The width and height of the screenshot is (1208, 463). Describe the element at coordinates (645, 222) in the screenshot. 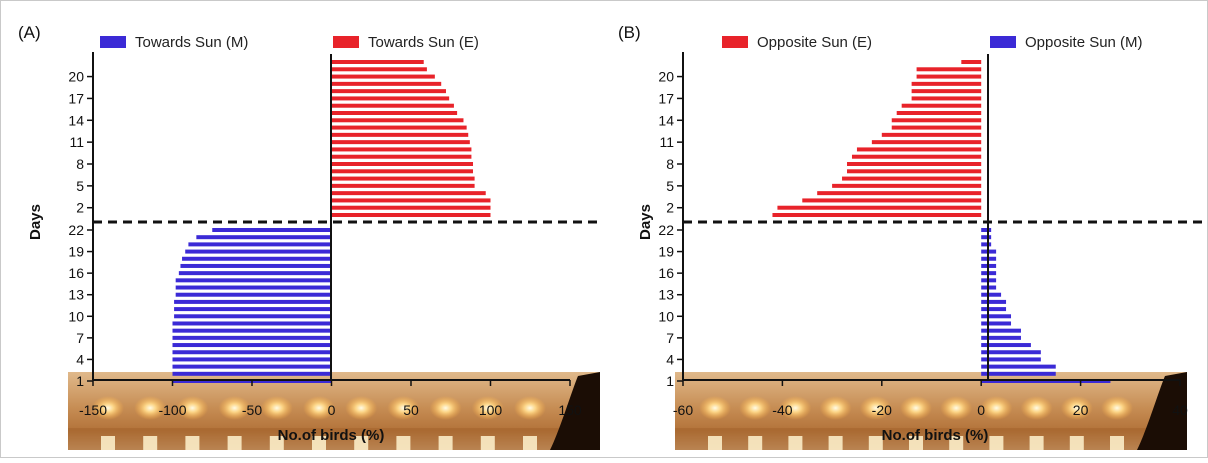

I see `y-axis-label: Days` at that location.